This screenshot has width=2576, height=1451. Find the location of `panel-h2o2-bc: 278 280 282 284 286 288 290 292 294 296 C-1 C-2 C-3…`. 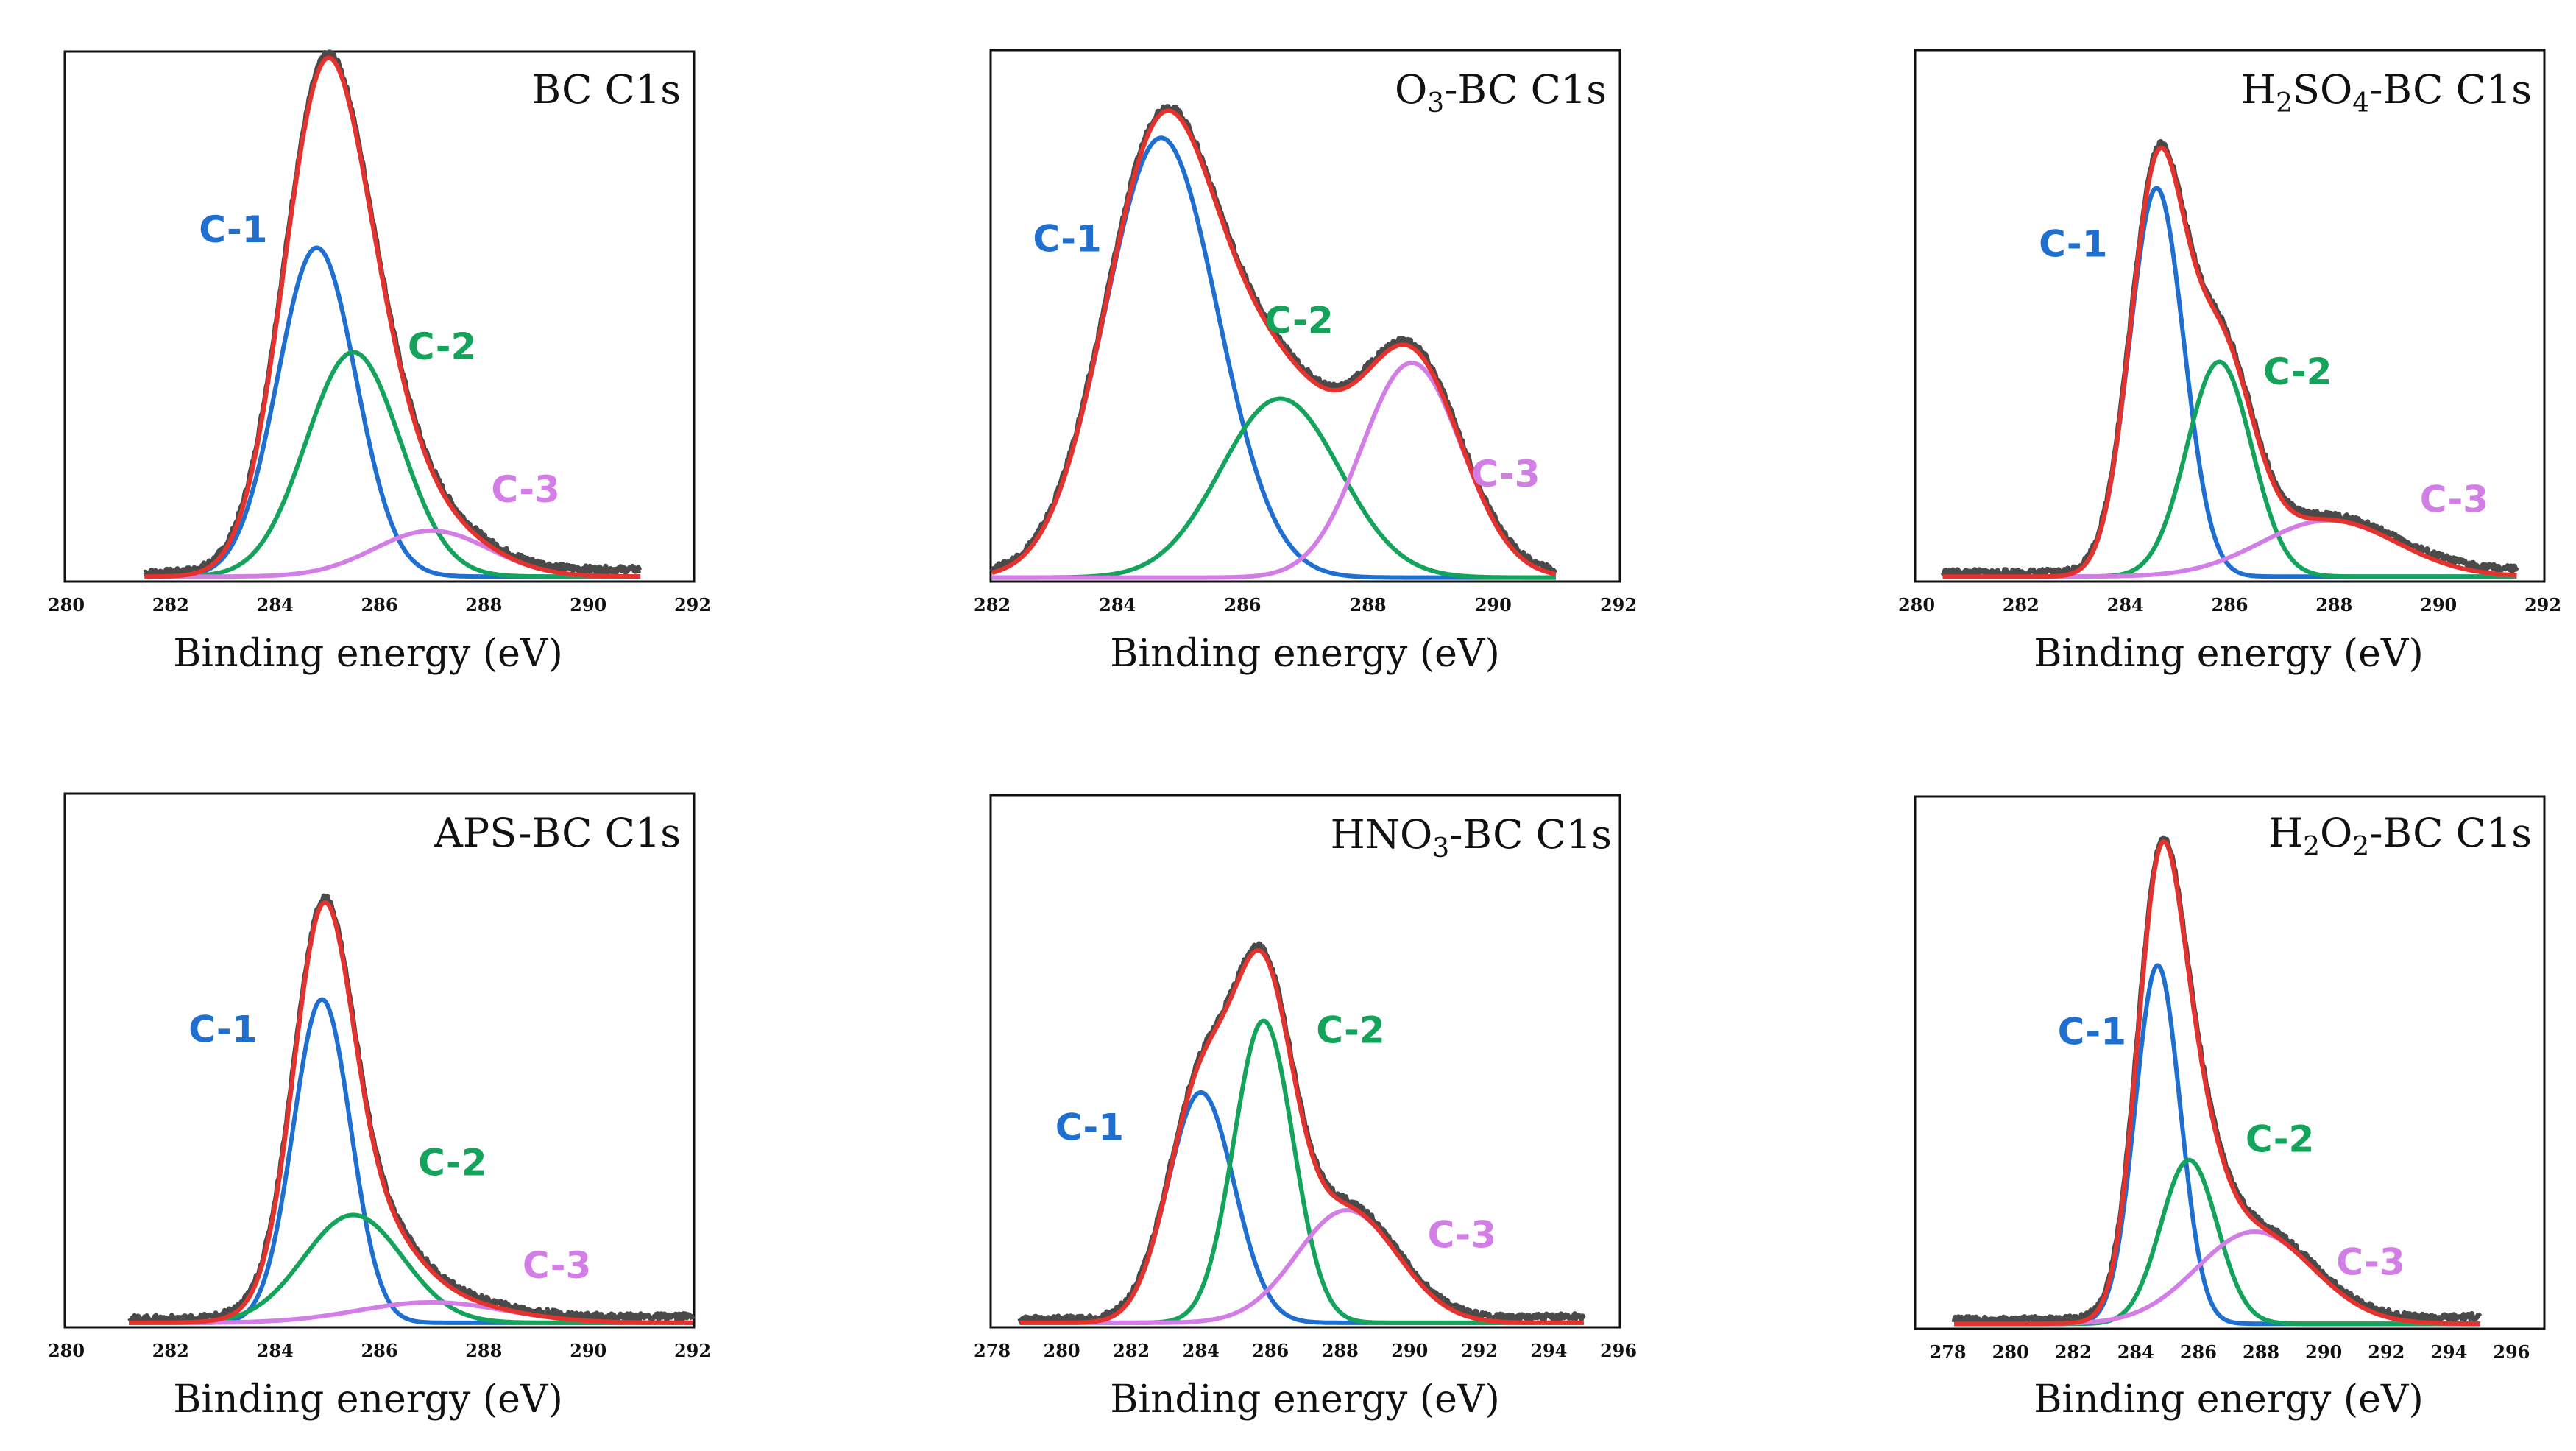

panel-h2o2-bc: 278 280 282 284 286 288 290 292 294 296 C-1 C-2 C-3… is located at coordinates (2230, 1108).